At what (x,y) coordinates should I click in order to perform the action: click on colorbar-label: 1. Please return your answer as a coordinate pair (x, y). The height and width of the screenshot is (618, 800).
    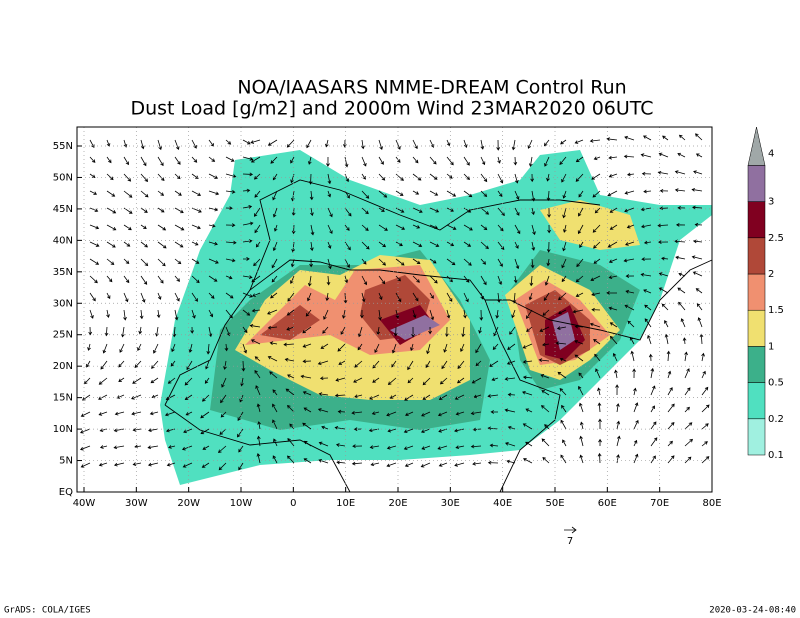
    Looking at the image, I should click on (771, 346).